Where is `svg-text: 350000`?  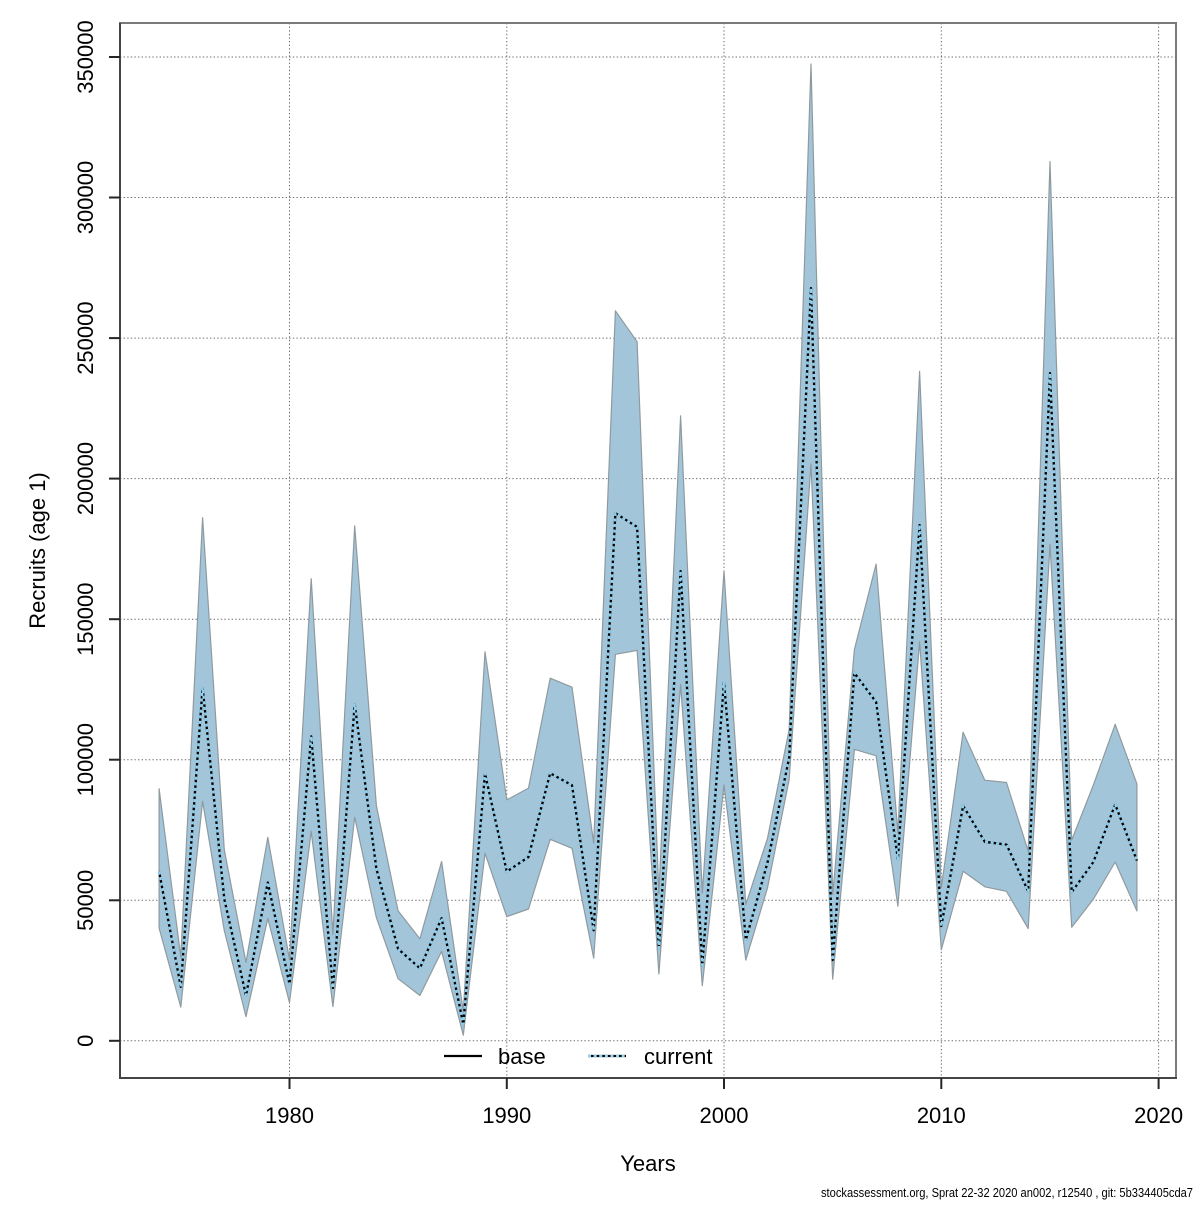
svg-text: 350000 is located at coordinates (85, 56).